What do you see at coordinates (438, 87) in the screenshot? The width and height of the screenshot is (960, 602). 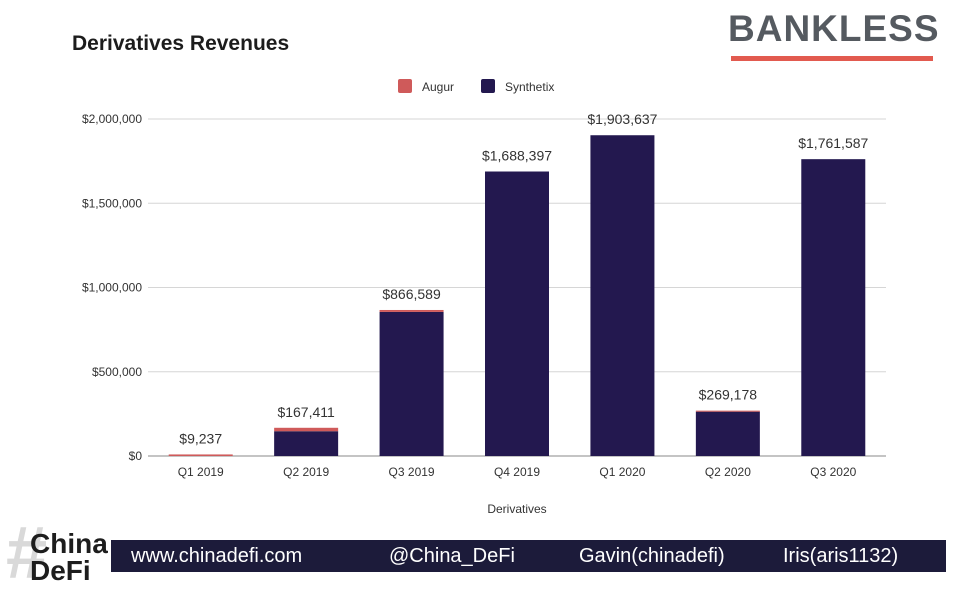 I see `legend-label-augur: Augur` at bounding box center [438, 87].